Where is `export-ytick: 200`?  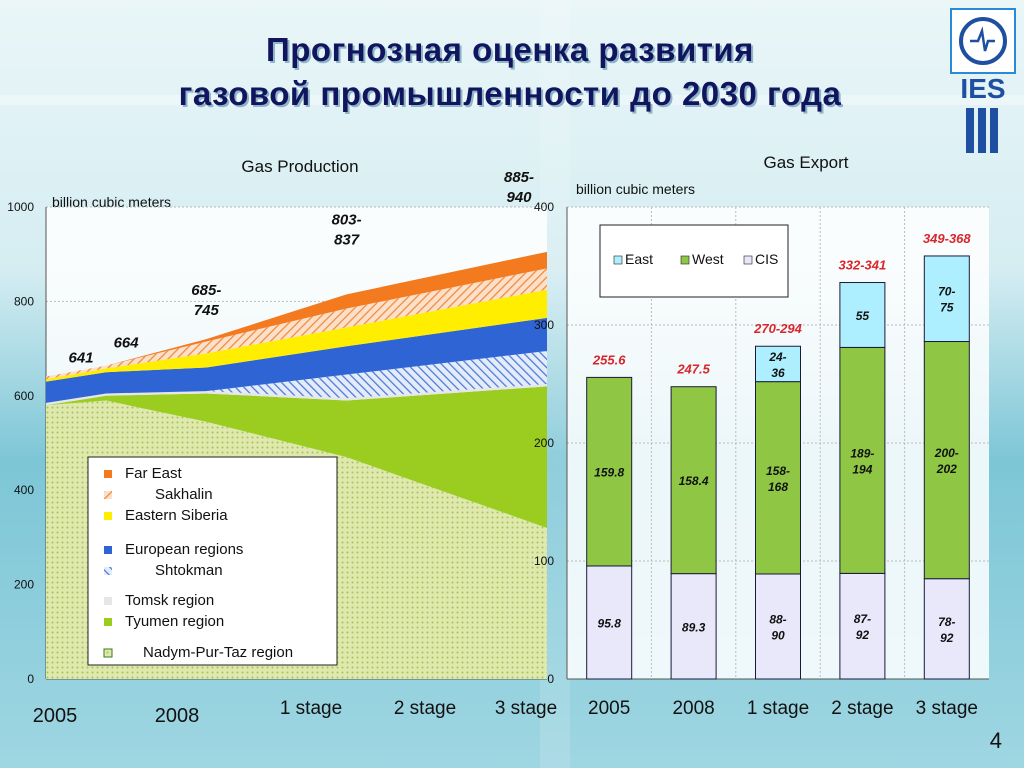
export-ytick: 200 is located at coordinates (544, 443).